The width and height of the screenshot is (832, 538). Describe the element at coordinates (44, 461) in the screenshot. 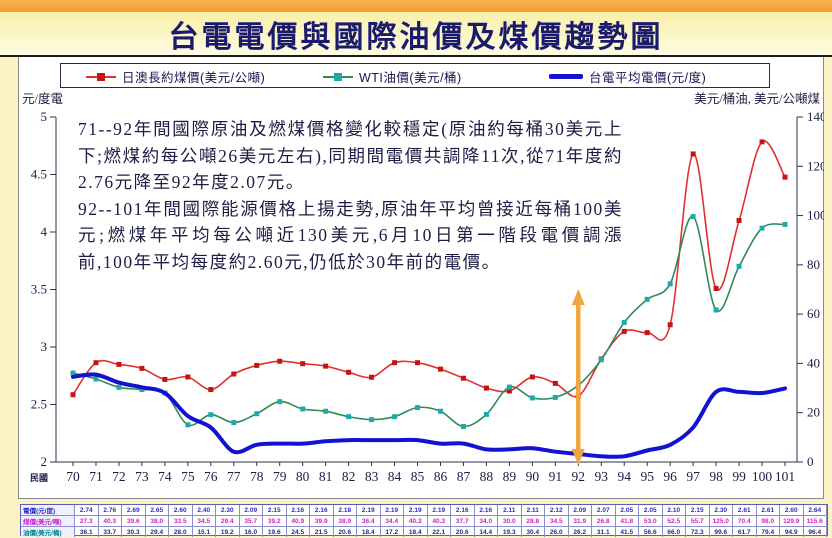

I see `svg-text: 2` at that location.